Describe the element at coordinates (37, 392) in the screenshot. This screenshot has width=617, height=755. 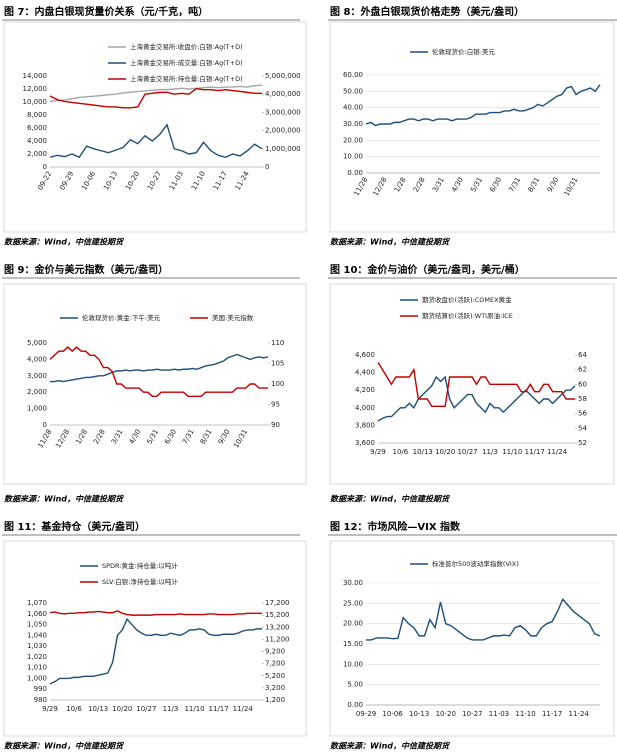
I see `y-tick-label: 2,000` at that location.